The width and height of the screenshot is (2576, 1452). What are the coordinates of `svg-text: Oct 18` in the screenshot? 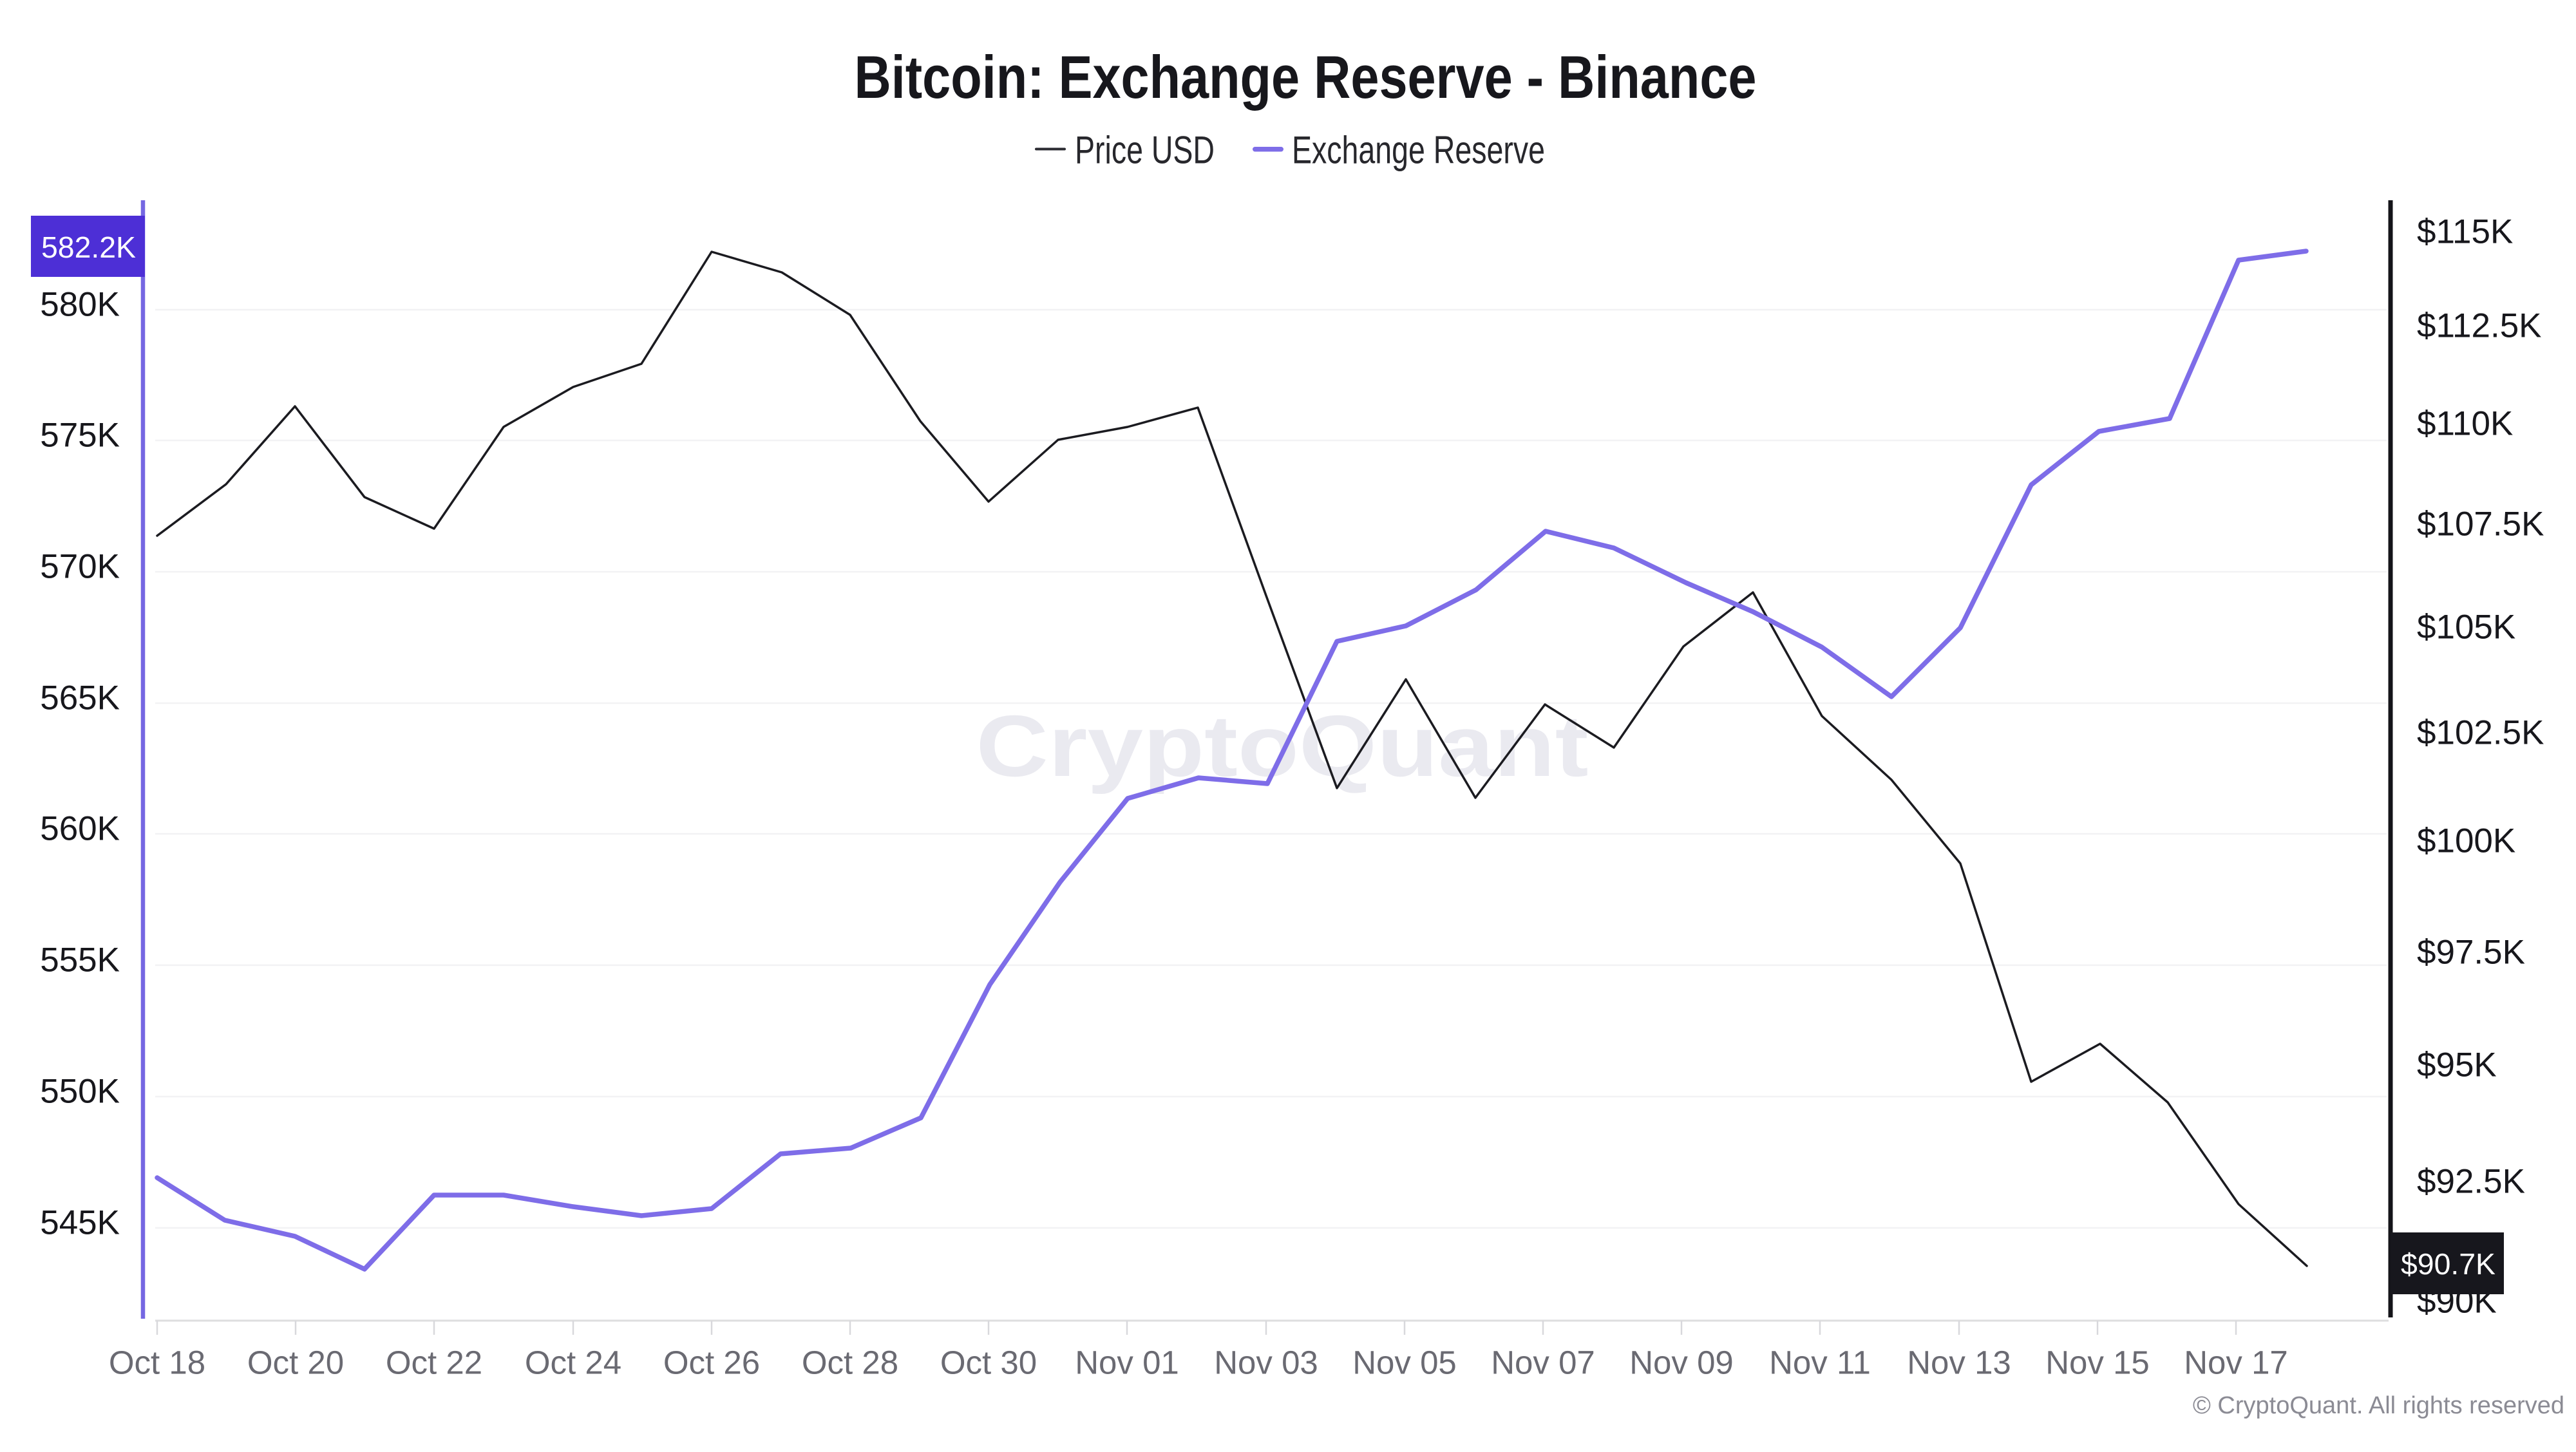 It's located at (157, 1362).